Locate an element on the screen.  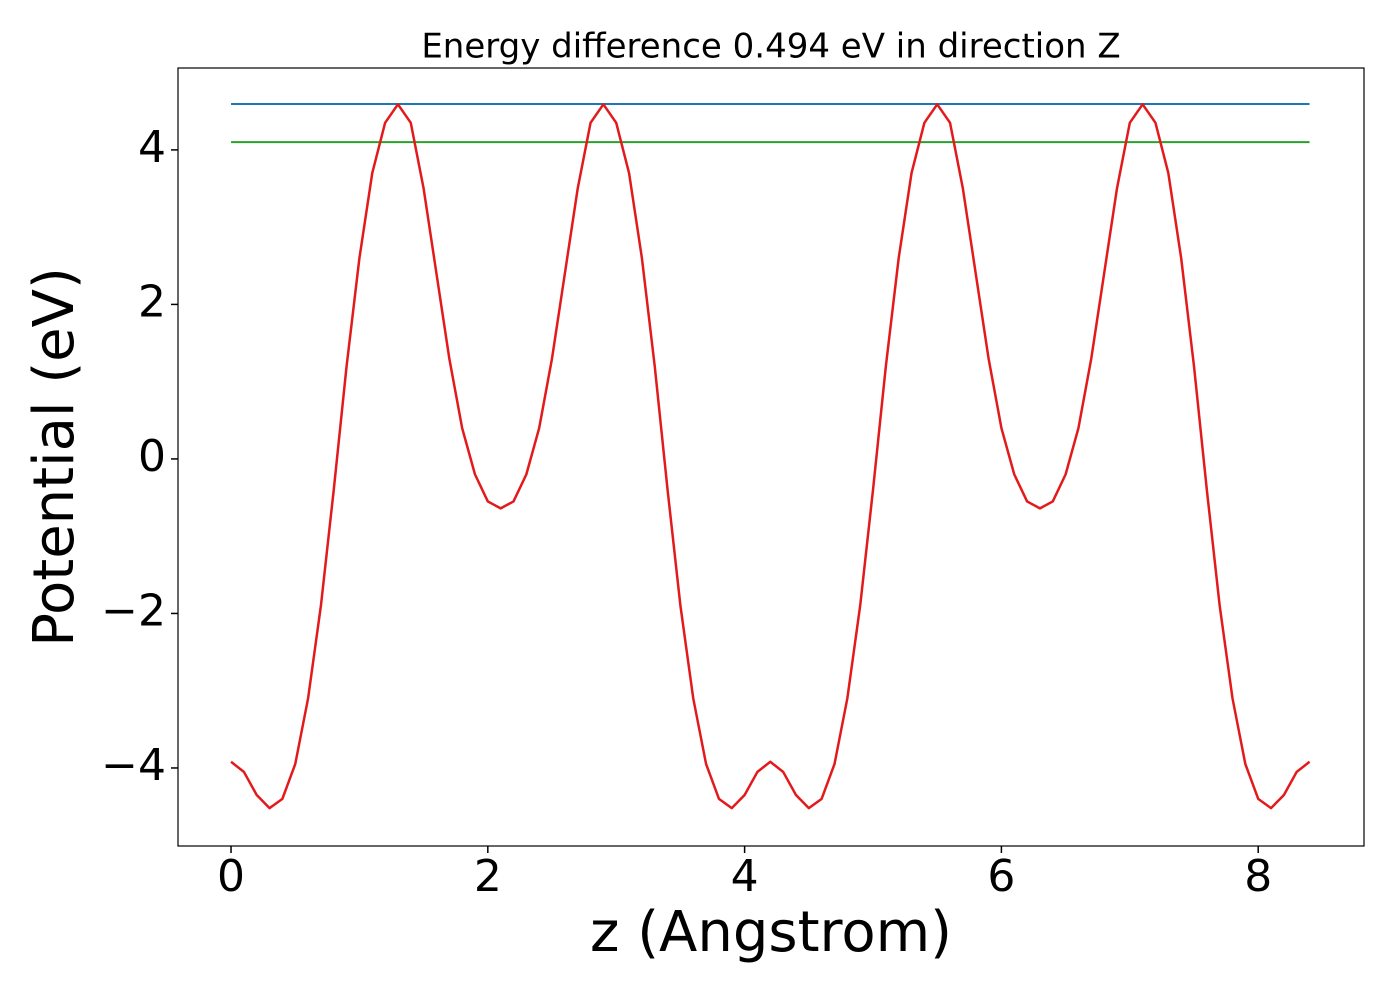
y-tick-label: −2 is located at coordinates (133, 610).